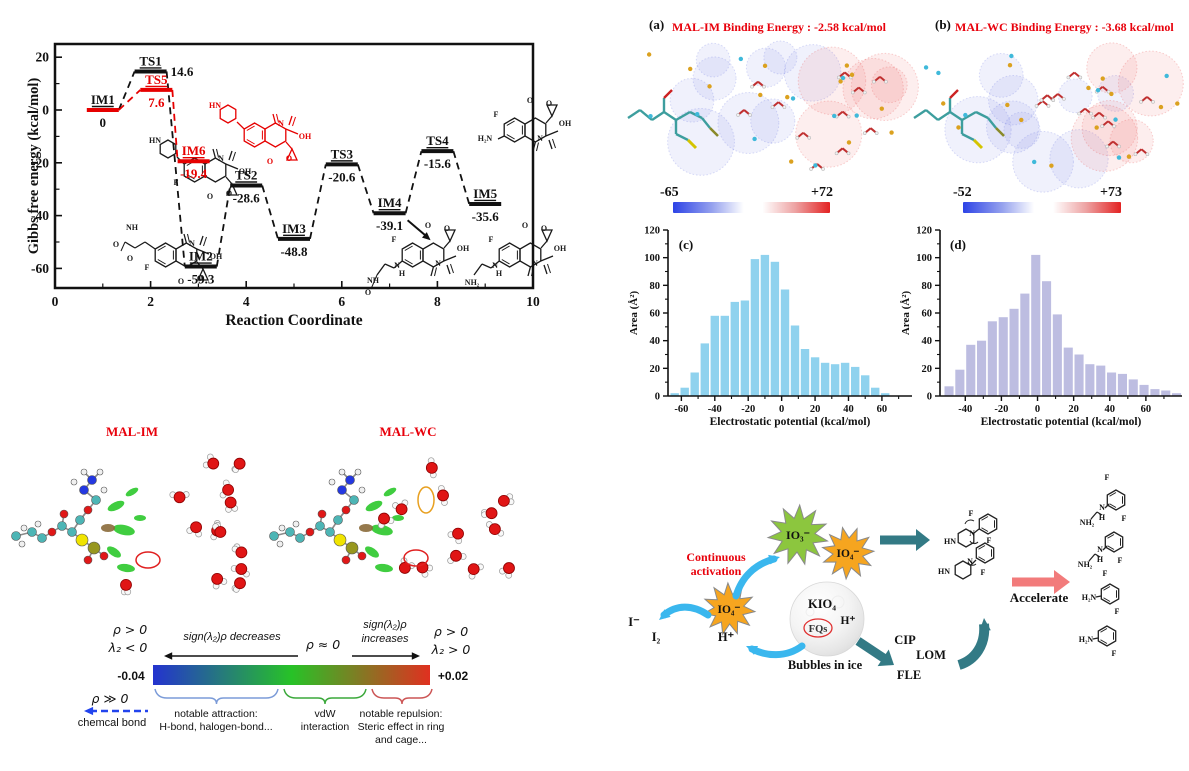 This screenshot has width=1189, height=771. What do you see at coordinates (634, 312) in the screenshot?
I see `svg-text: Area (Å²)` at bounding box center [634, 312].